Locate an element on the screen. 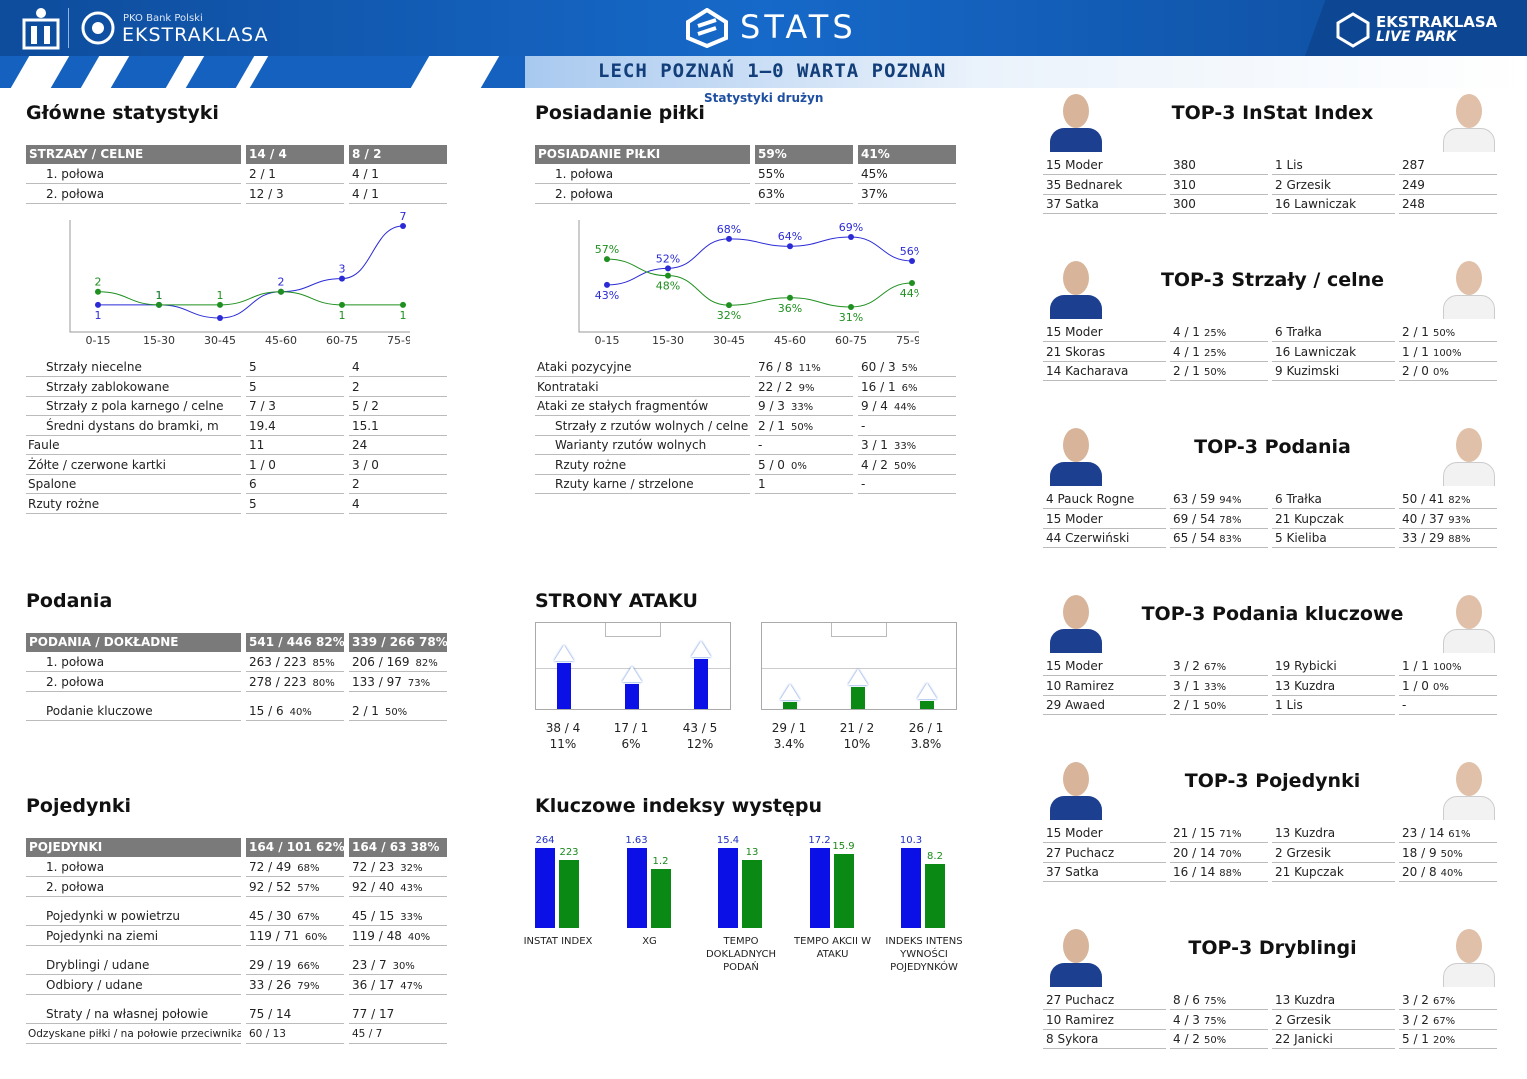 This screenshot has height=1079, width=1527. cell-text: 133 / 97 is located at coordinates (377, 681).